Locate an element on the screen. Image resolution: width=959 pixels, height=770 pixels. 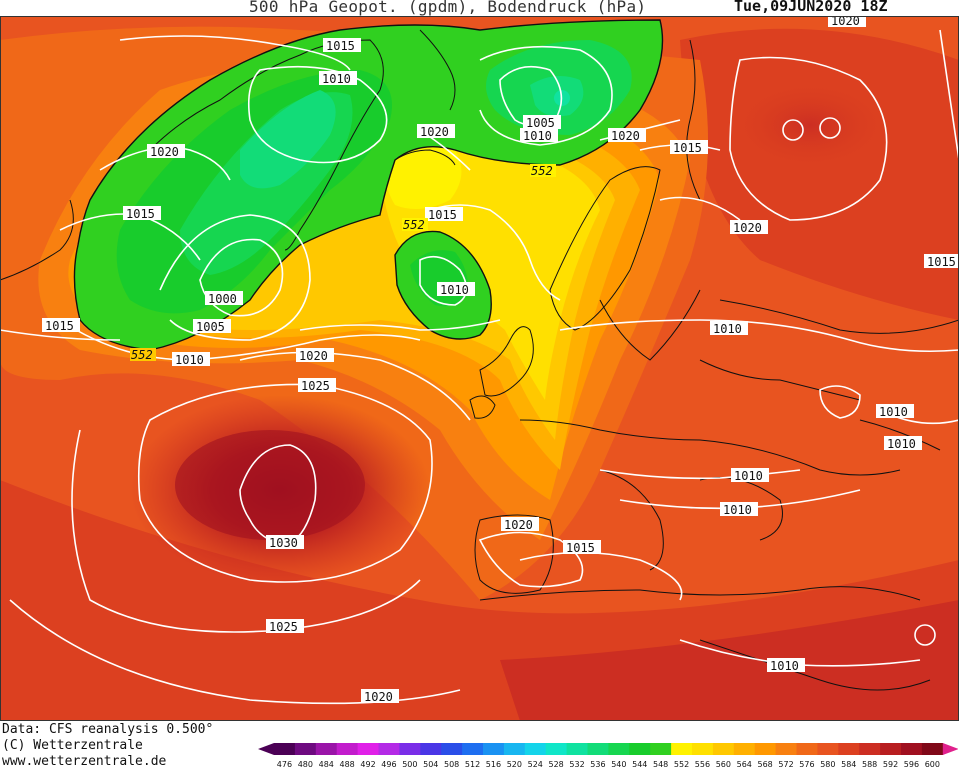
label-1010-h: 1010 is located at coordinates (750, 475).